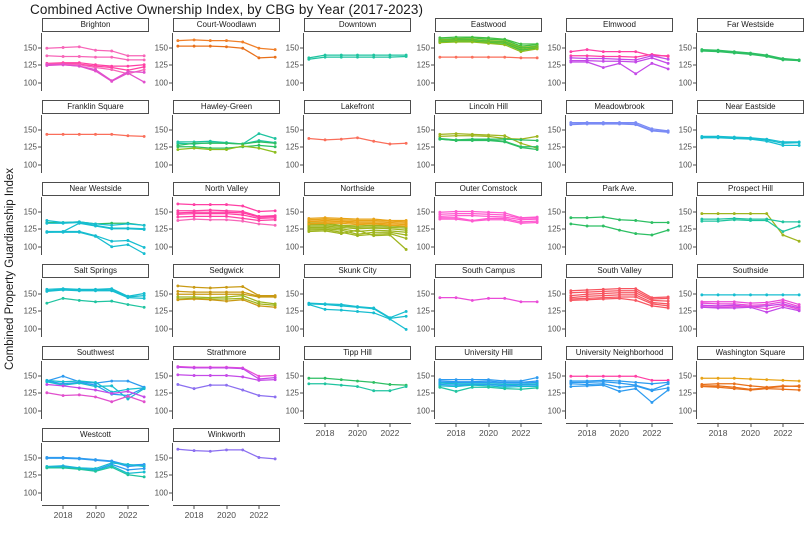 The width and height of the screenshot is (806, 537). I want to click on facet-strip-label: Near Eastside, so click(750, 107).